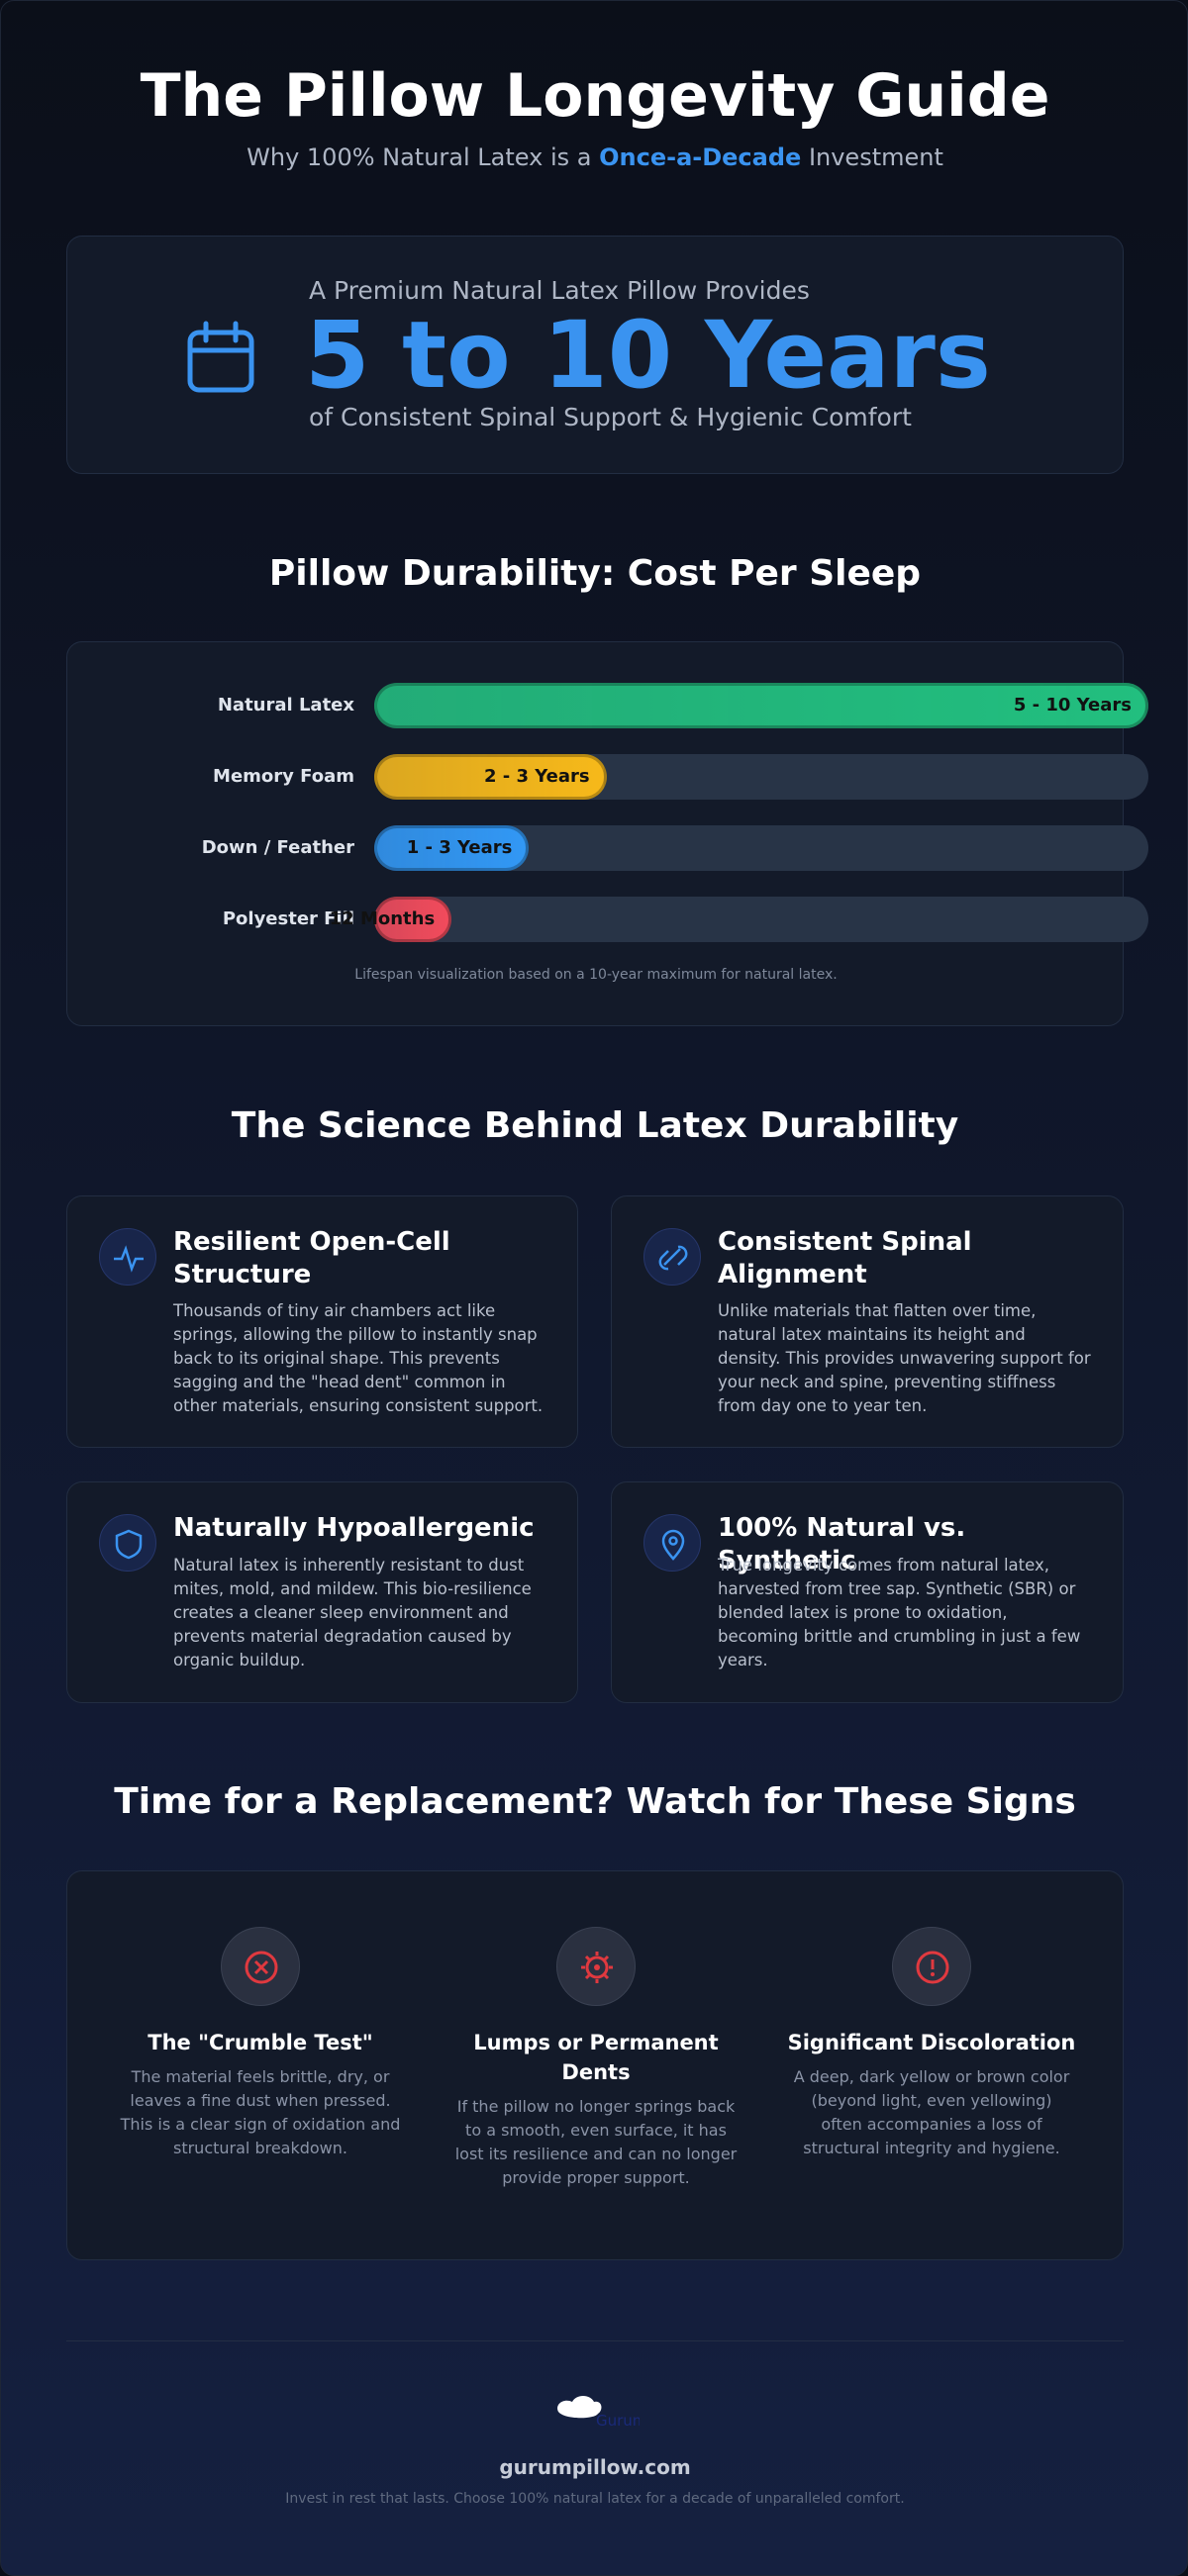 This screenshot has width=1188, height=2576. I want to click on logo: Gurum, so click(599, 2413).